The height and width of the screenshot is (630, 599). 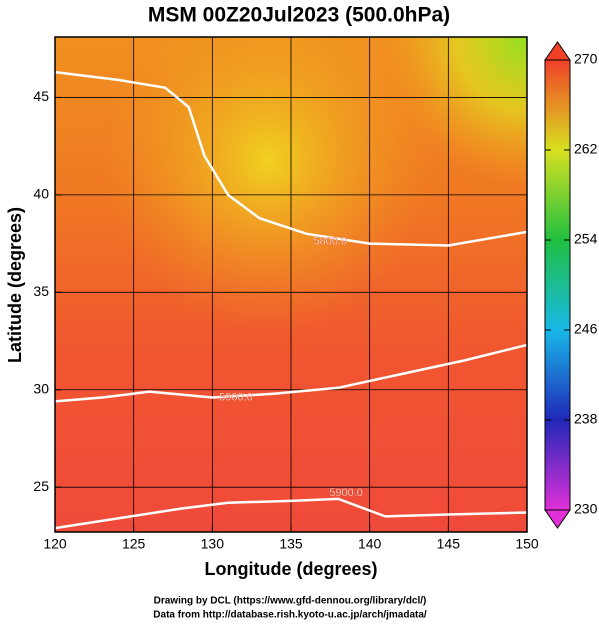 I want to click on colorbar-tick-label: 238, so click(x=586, y=419).